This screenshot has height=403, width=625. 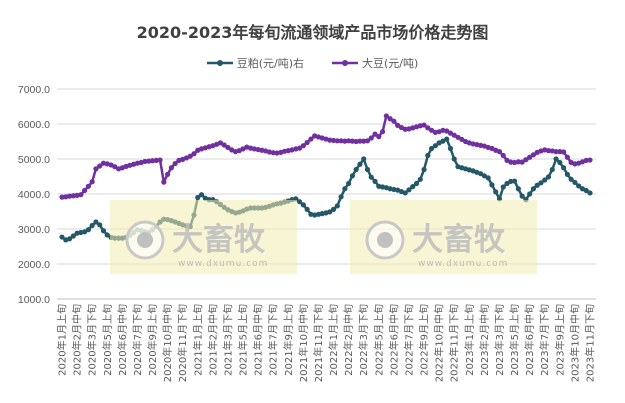 I want to click on y-tick-label: 3000.0, so click(x=34, y=230).